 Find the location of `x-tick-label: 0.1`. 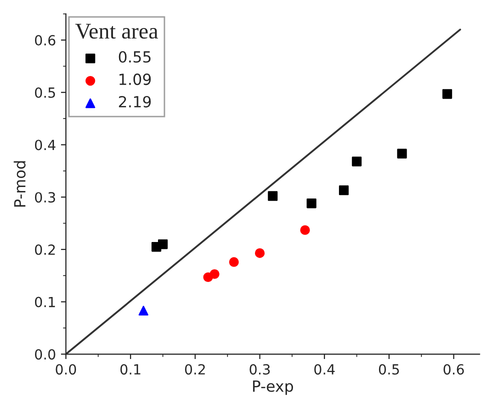

x-tick-label: 0.1 is located at coordinates (130, 369).